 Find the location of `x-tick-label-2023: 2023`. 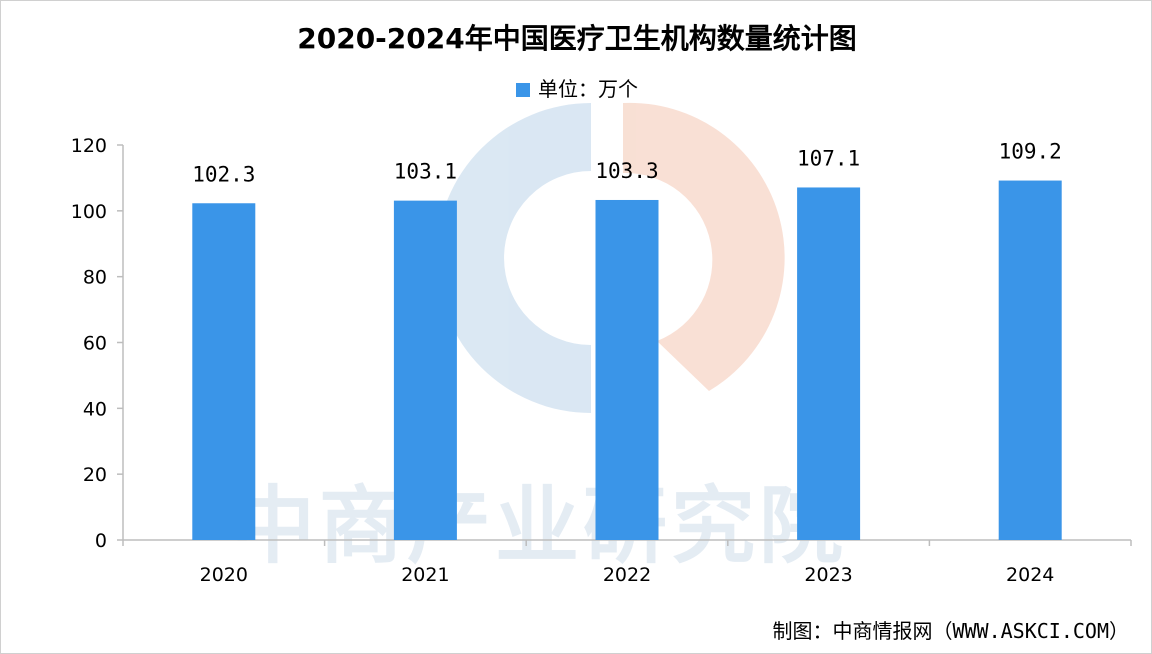

x-tick-label-2023: 2023 is located at coordinates (828, 575).